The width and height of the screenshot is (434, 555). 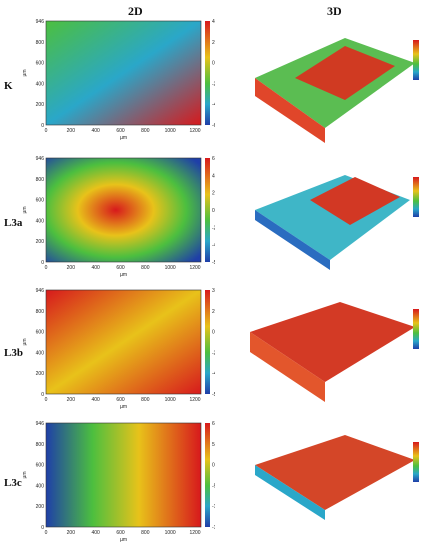 I want to click on colorbar-tick-label: -57, so click(x=213, y=395).